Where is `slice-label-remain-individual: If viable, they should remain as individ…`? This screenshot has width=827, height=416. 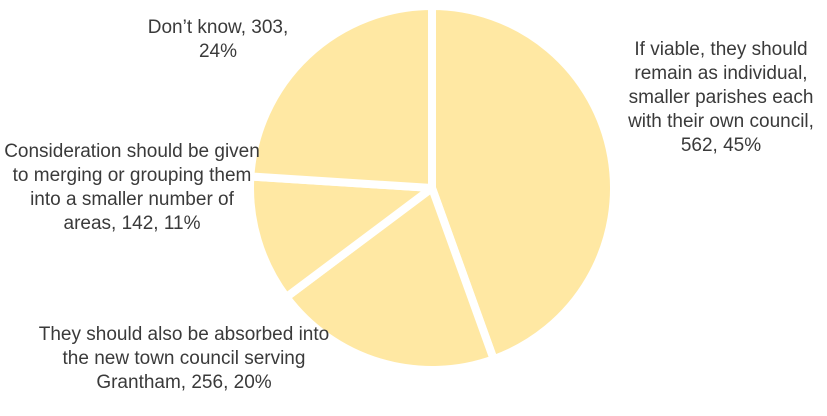 slice-label-remain-individual: If viable, they should remain as individ… is located at coordinates (721, 97).